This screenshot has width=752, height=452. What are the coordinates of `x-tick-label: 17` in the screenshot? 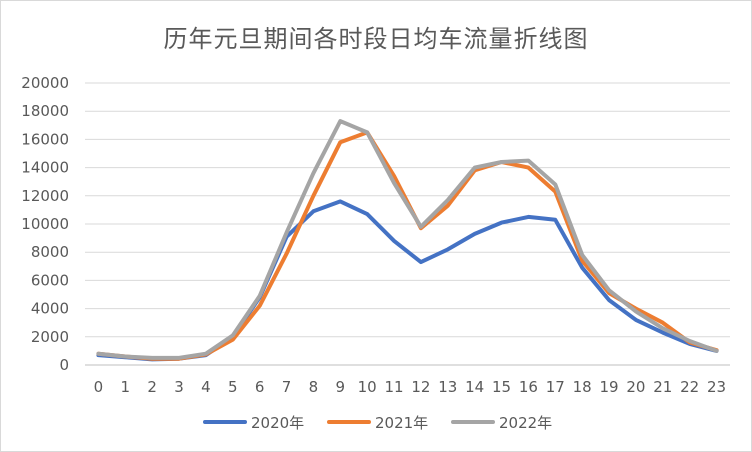 It's located at (555, 387).